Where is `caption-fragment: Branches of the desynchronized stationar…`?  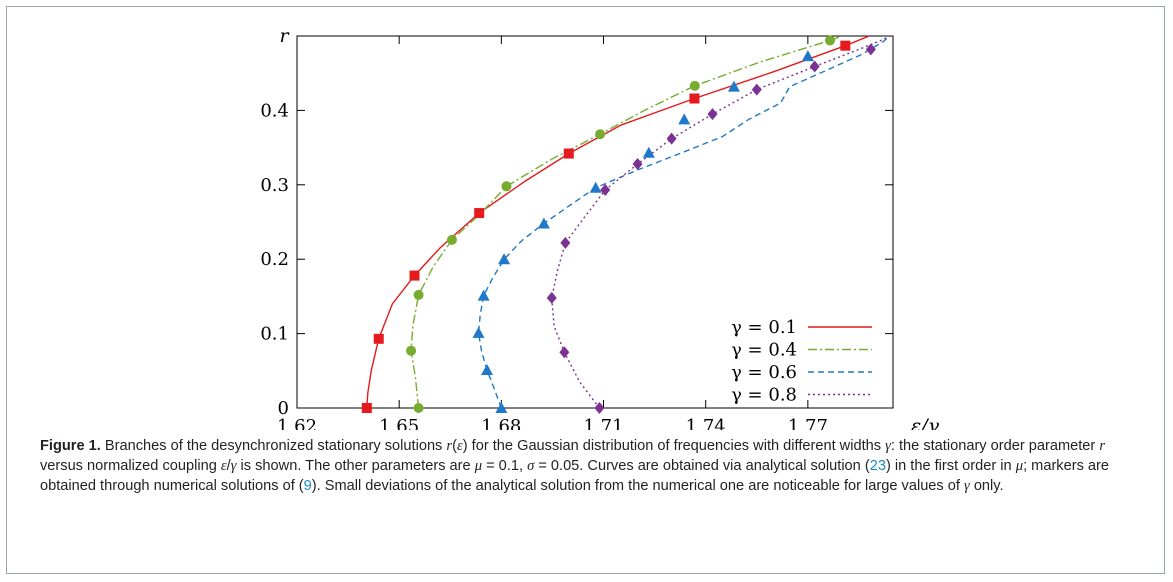 caption-fragment: Branches of the desynchronized stationar… is located at coordinates (273, 446).